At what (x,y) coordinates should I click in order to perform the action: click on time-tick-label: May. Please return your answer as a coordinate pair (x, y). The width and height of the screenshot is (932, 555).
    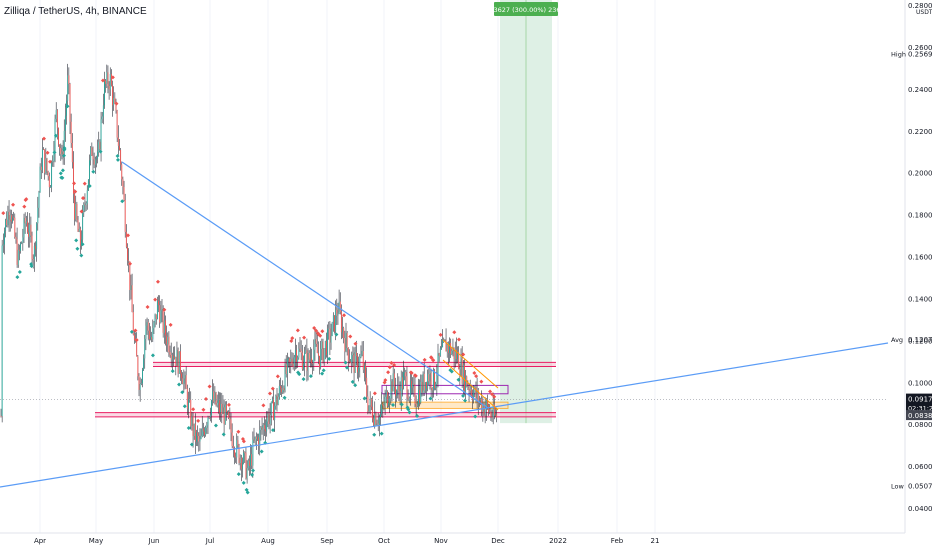
    Looking at the image, I should click on (96, 541).